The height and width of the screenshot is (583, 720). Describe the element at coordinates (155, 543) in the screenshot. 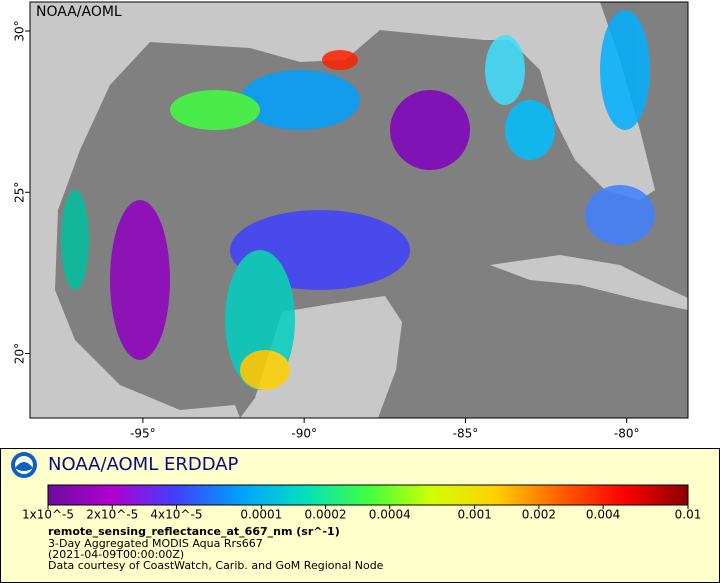

I see `caption-line: 3-Day Aggregated MODIS Aqua Rrs667` at that location.